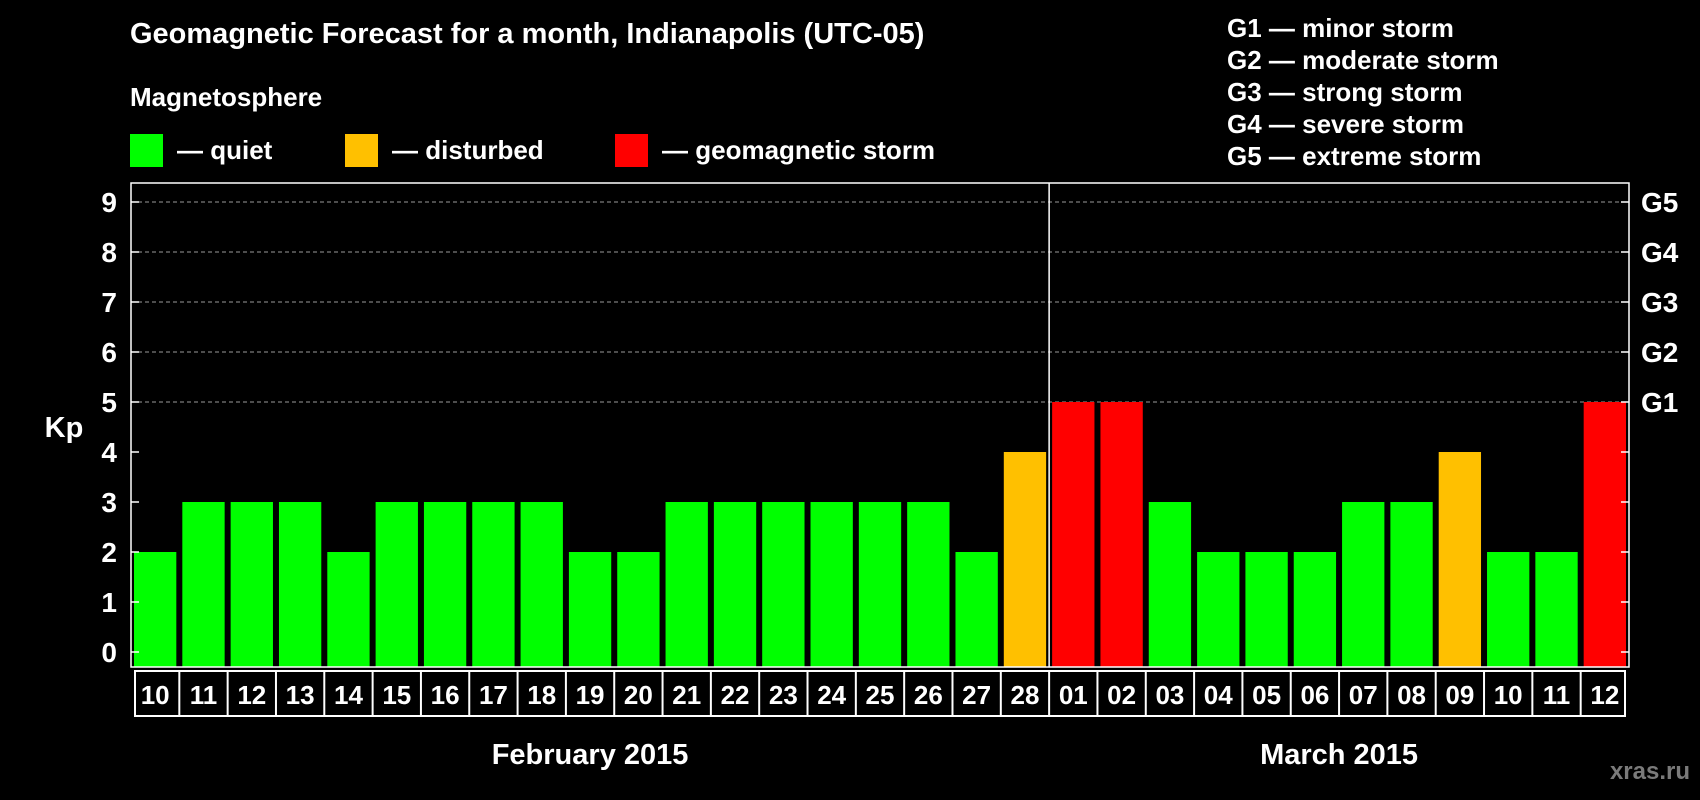 This screenshot has width=1700, height=800. What do you see at coordinates (1659, 352) in the screenshot?
I see `right-axis-label-g2: G2` at bounding box center [1659, 352].